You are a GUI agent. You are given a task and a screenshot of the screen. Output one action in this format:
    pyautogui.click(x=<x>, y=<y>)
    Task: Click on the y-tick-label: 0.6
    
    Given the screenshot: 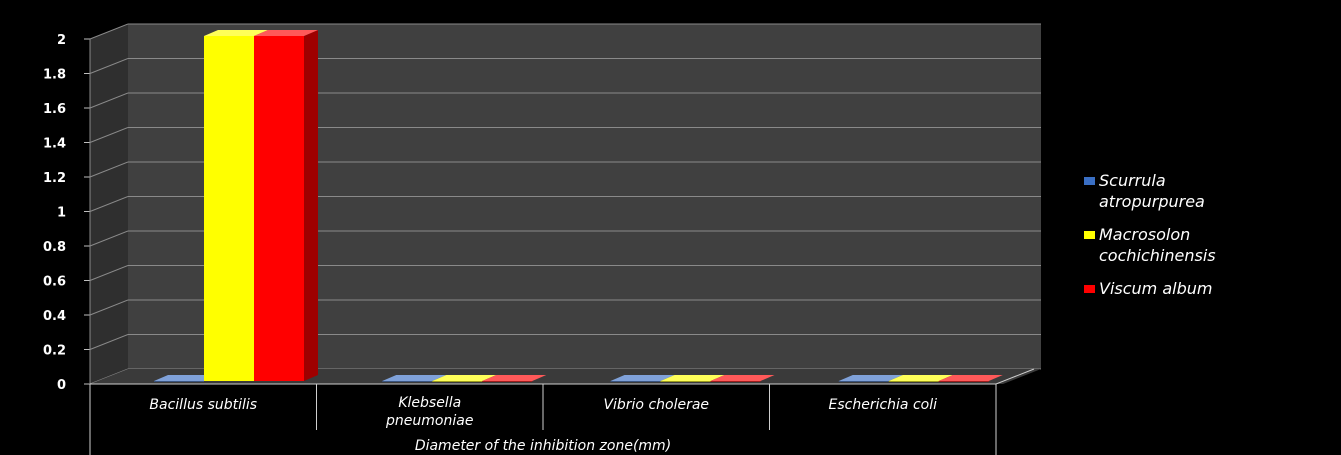 What is the action you would take?
    pyautogui.click(x=54, y=282)
    